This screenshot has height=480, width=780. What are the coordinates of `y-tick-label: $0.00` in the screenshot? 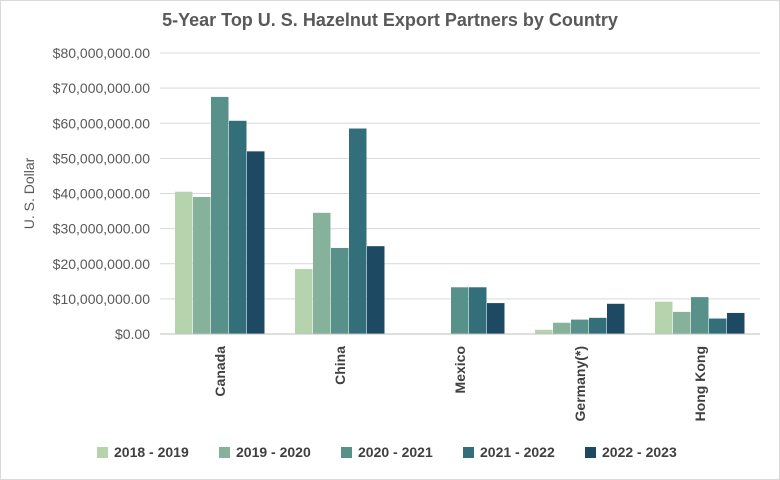 It's located at (132, 334).